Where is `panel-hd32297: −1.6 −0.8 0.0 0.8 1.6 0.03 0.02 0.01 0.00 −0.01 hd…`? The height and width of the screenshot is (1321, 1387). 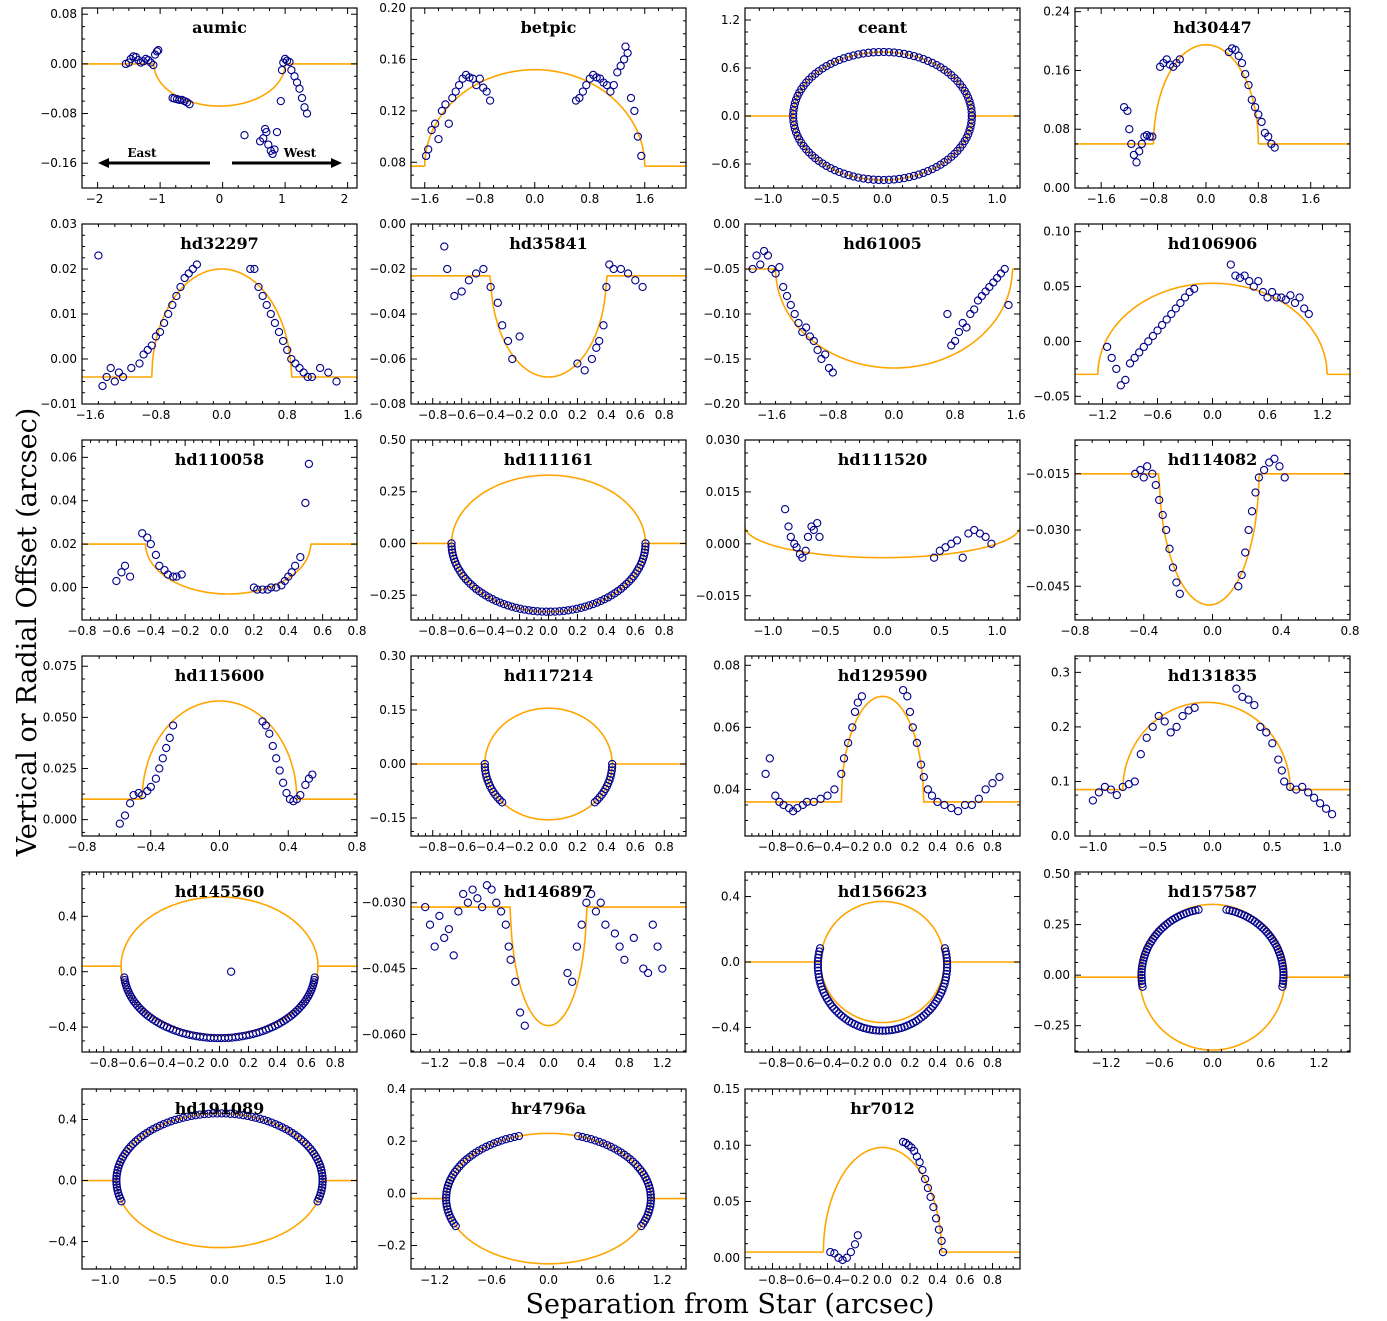
panel-hd32297: −1.6 −0.8 0.0 0.8 1.6 0.03 0.02 0.01 0.00 −0.01 hd… is located at coordinates (201, 319).